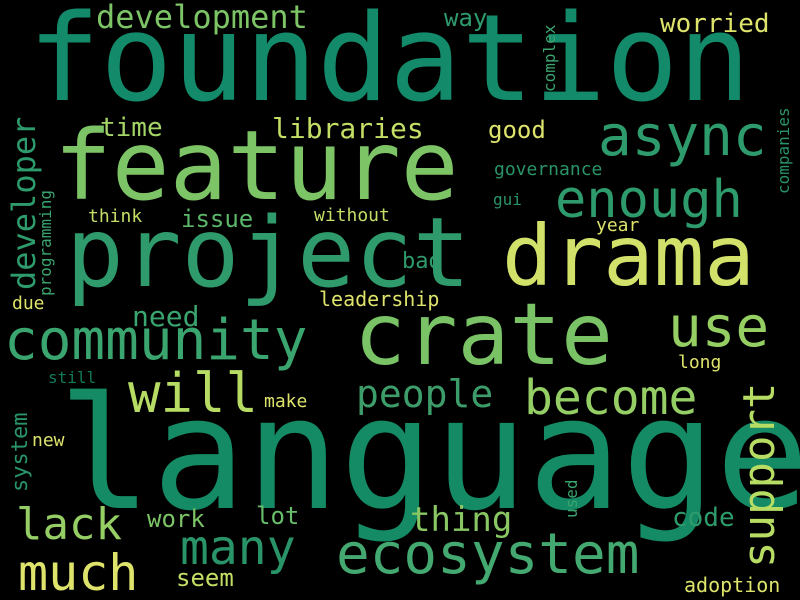 The height and width of the screenshot is (600, 800). I want to click on word-companies: companies, so click(783, 150).